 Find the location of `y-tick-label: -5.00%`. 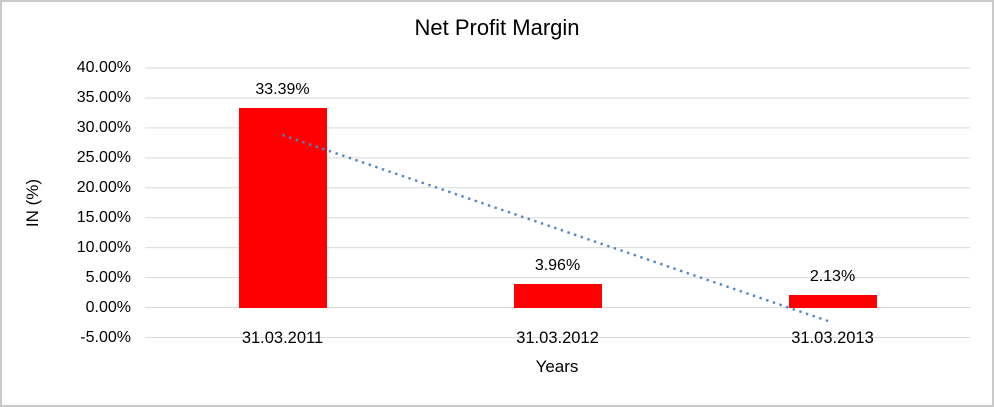

y-tick-label: -5.00% is located at coordinates (105, 337).